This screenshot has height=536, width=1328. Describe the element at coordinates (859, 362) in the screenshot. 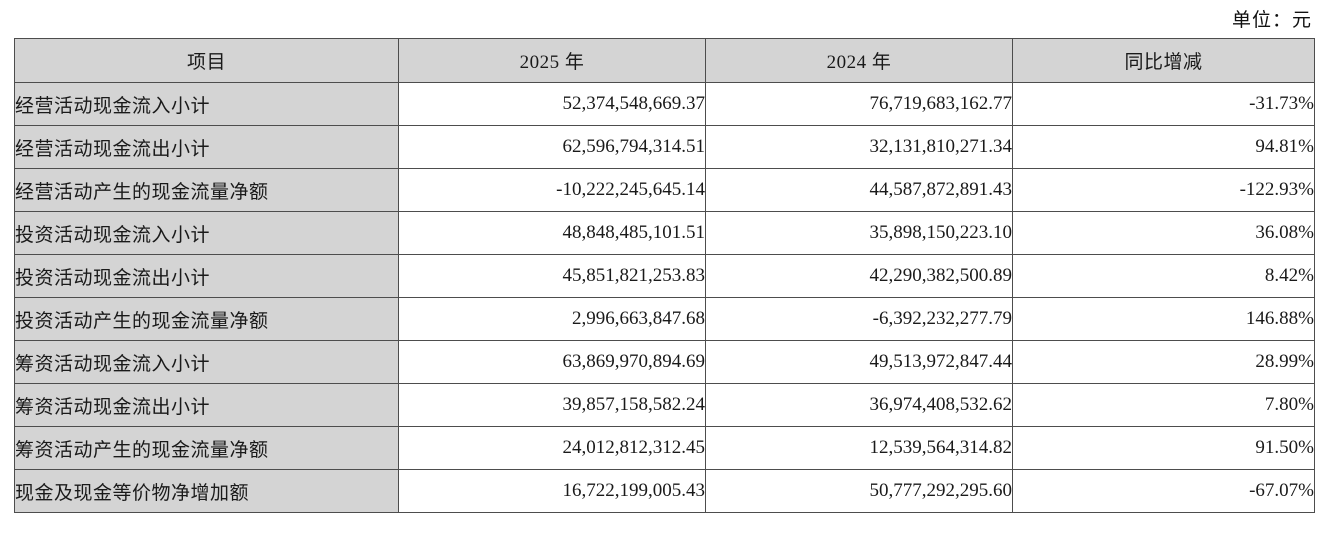

I see `row-value-2024: 49,513,972,847.44` at that location.